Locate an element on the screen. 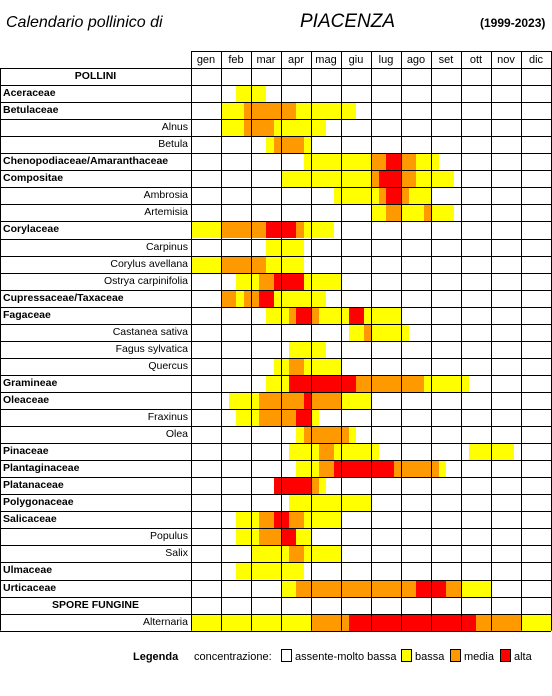  legend-label-alta: alta is located at coordinates (523, 657).